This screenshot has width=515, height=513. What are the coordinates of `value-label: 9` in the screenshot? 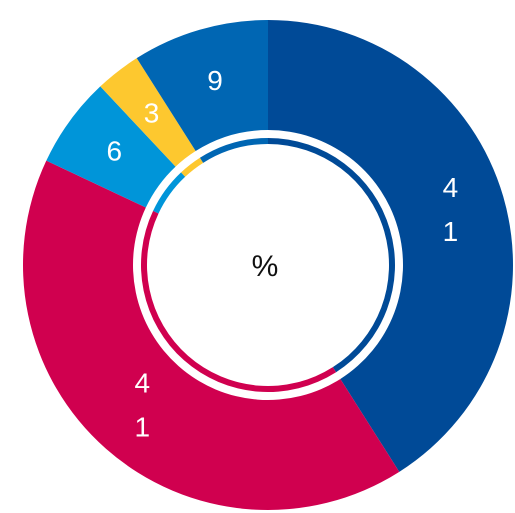 It's located at (215, 80).